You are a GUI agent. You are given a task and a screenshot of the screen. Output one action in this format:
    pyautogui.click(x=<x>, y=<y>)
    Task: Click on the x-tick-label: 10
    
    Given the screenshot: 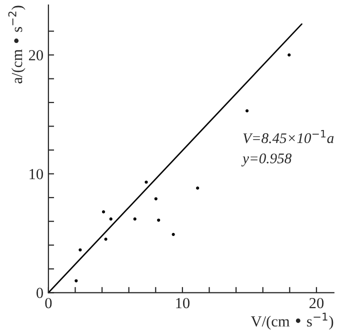 What is the action you would take?
    pyautogui.click(x=183, y=303)
    